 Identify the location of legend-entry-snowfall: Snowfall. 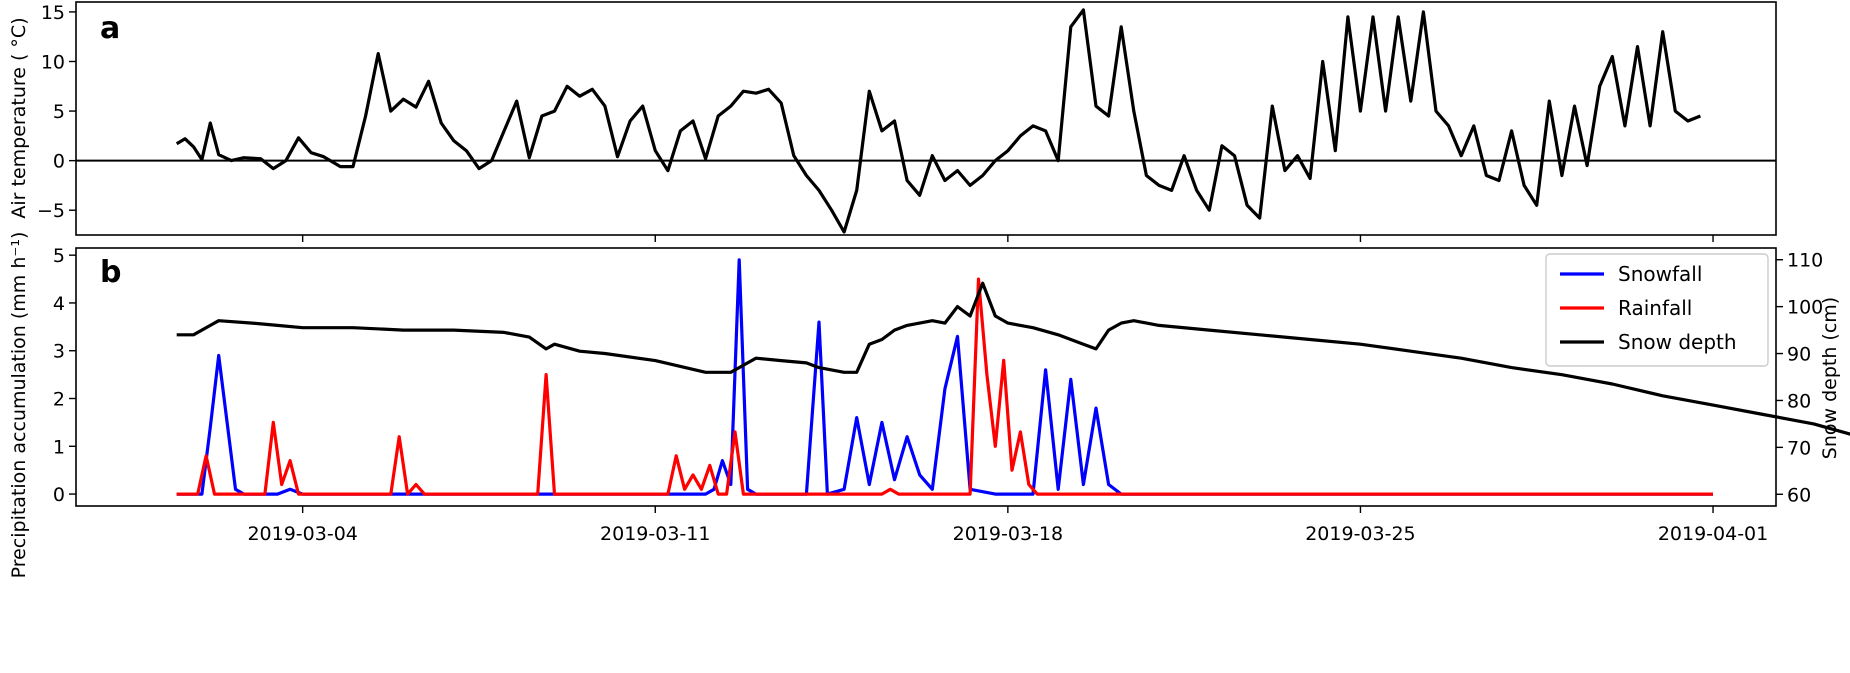
(1631, 274).